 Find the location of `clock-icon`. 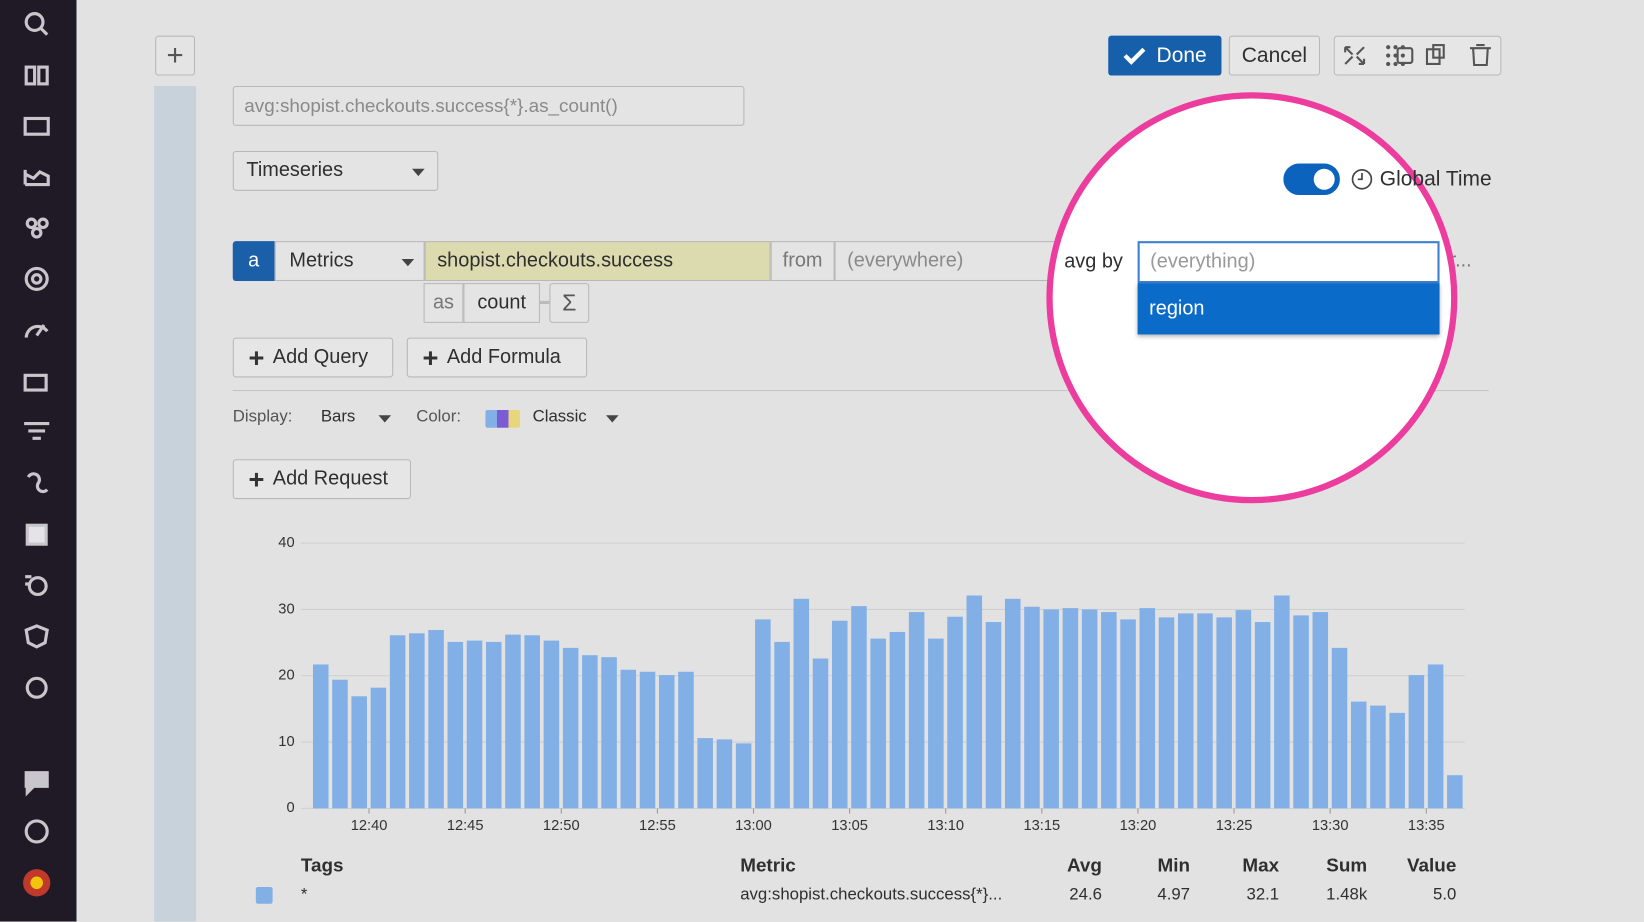

clock-icon is located at coordinates (1362, 179).